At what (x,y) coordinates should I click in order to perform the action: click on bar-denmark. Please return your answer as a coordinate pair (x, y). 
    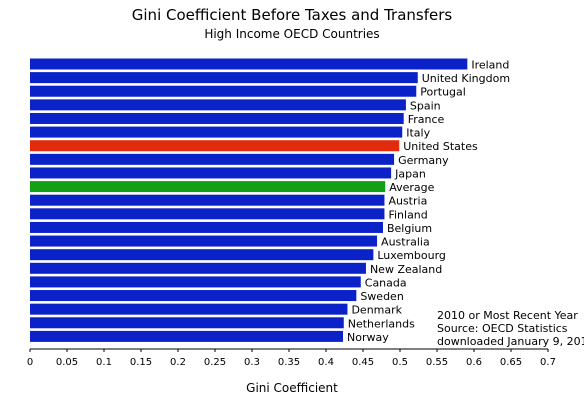
    Looking at the image, I should click on (189, 309).